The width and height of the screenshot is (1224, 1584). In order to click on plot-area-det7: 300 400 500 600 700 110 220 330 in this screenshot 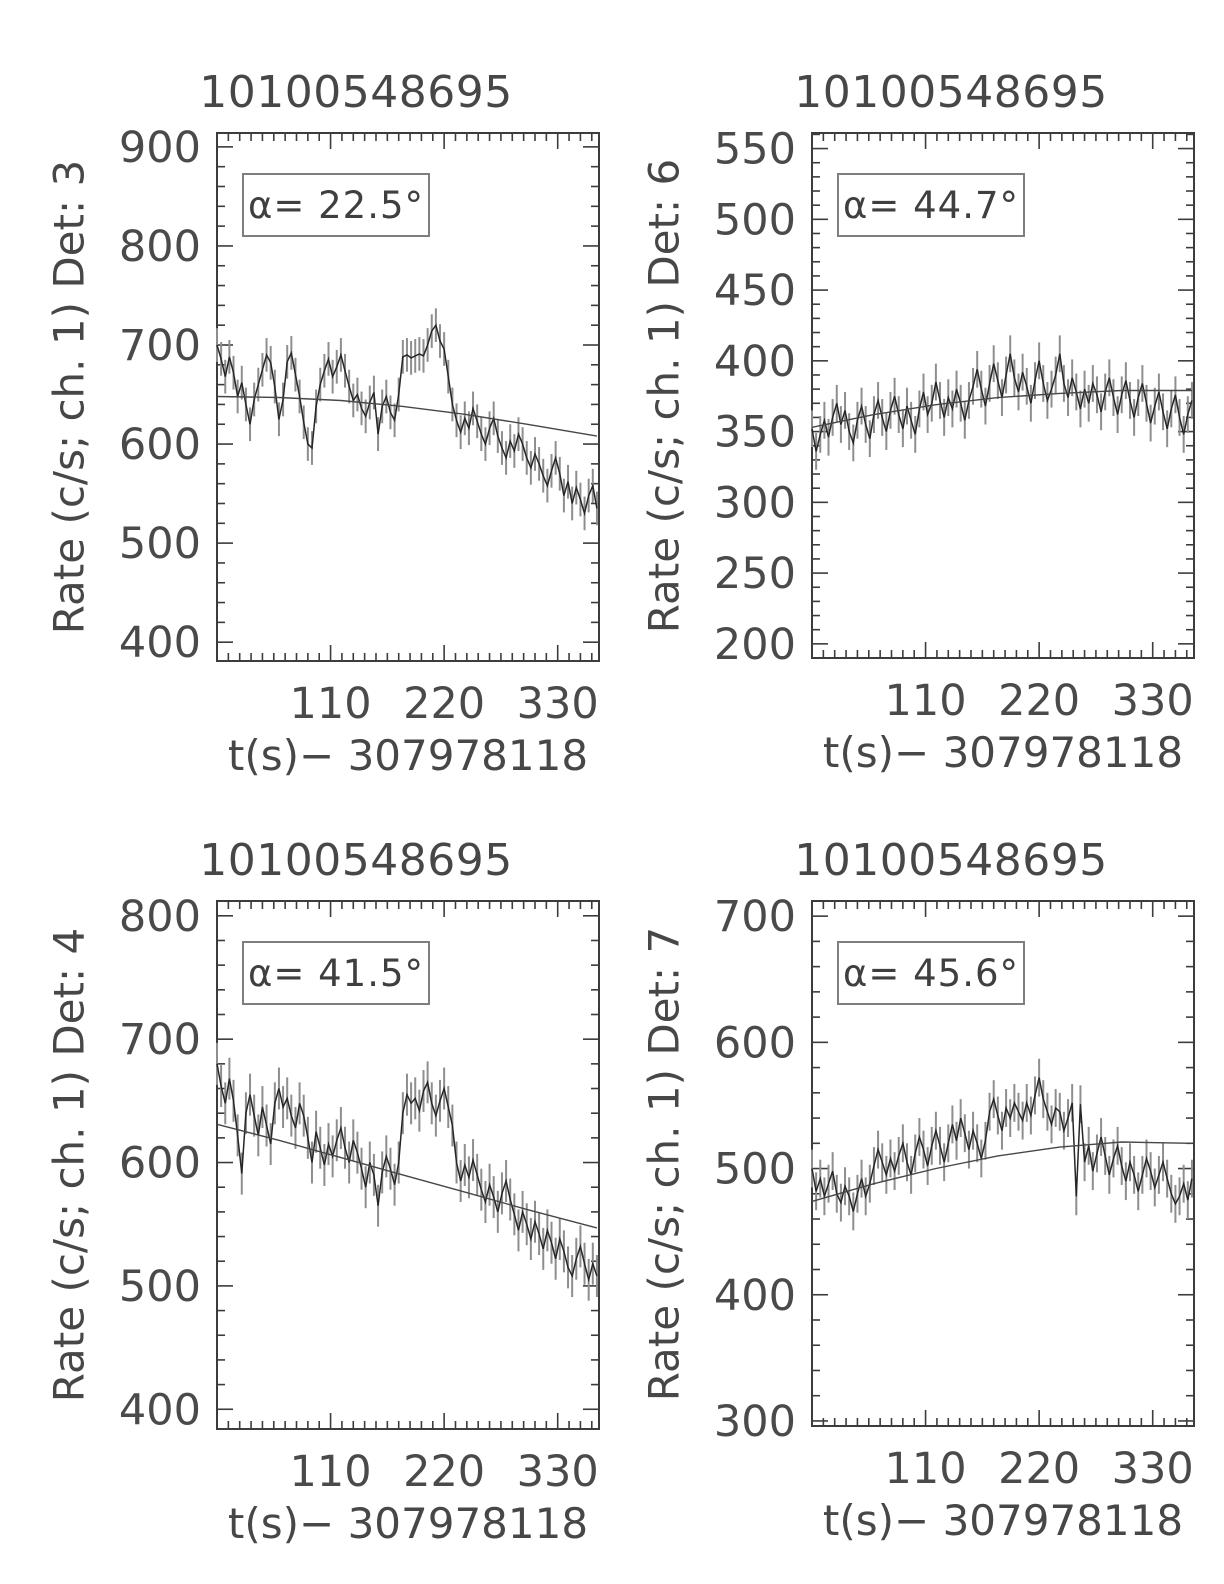, I will do `click(954, 1193)`.